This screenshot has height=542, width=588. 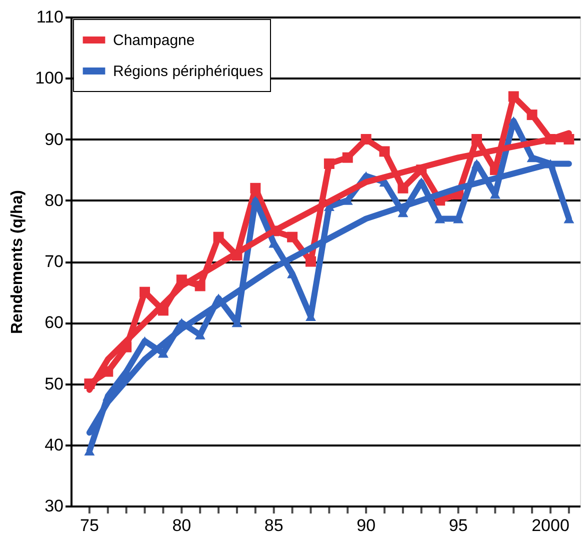 What do you see at coordinates (54, 444) in the screenshot?
I see `y-tick-label: 40` at bounding box center [54, 444].